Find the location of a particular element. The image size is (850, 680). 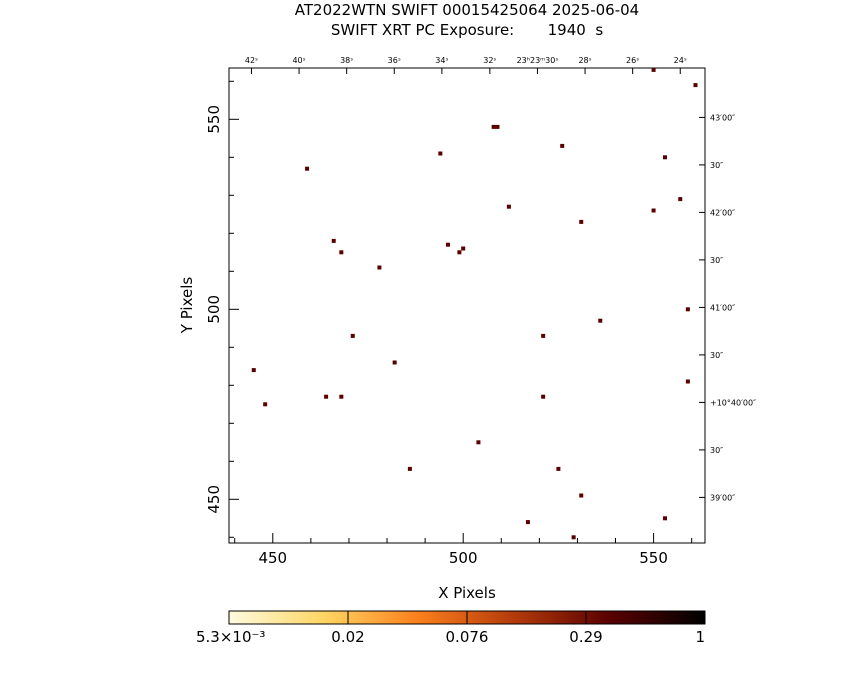

ra-label: 24ˢ is located at coordinates (680, 60).